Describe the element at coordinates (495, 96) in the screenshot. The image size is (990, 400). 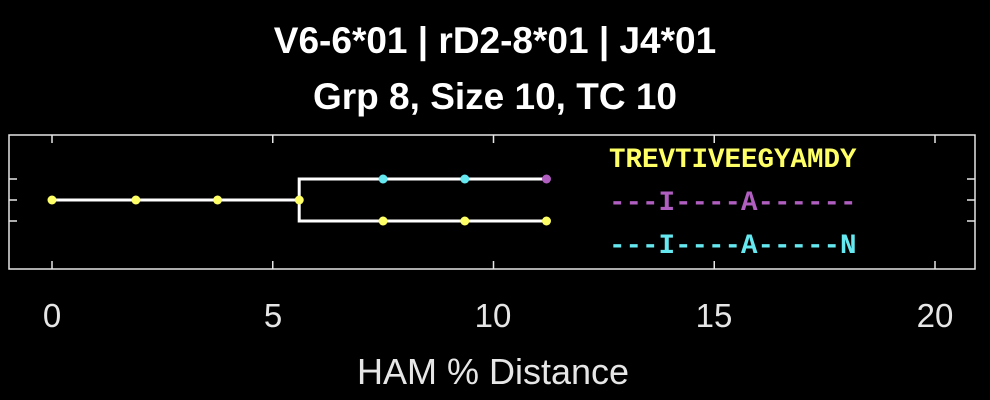
I see `chart-title-line-2: Grp 8, Size 10, TC 10` at that location.